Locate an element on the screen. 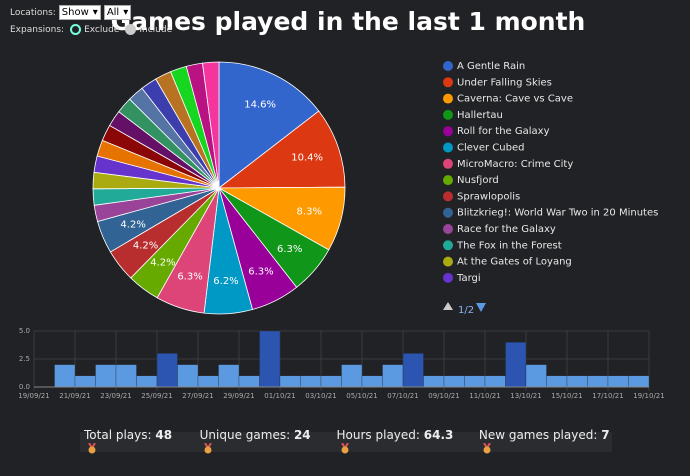  select-value: All is located at coordinates (113, 12).